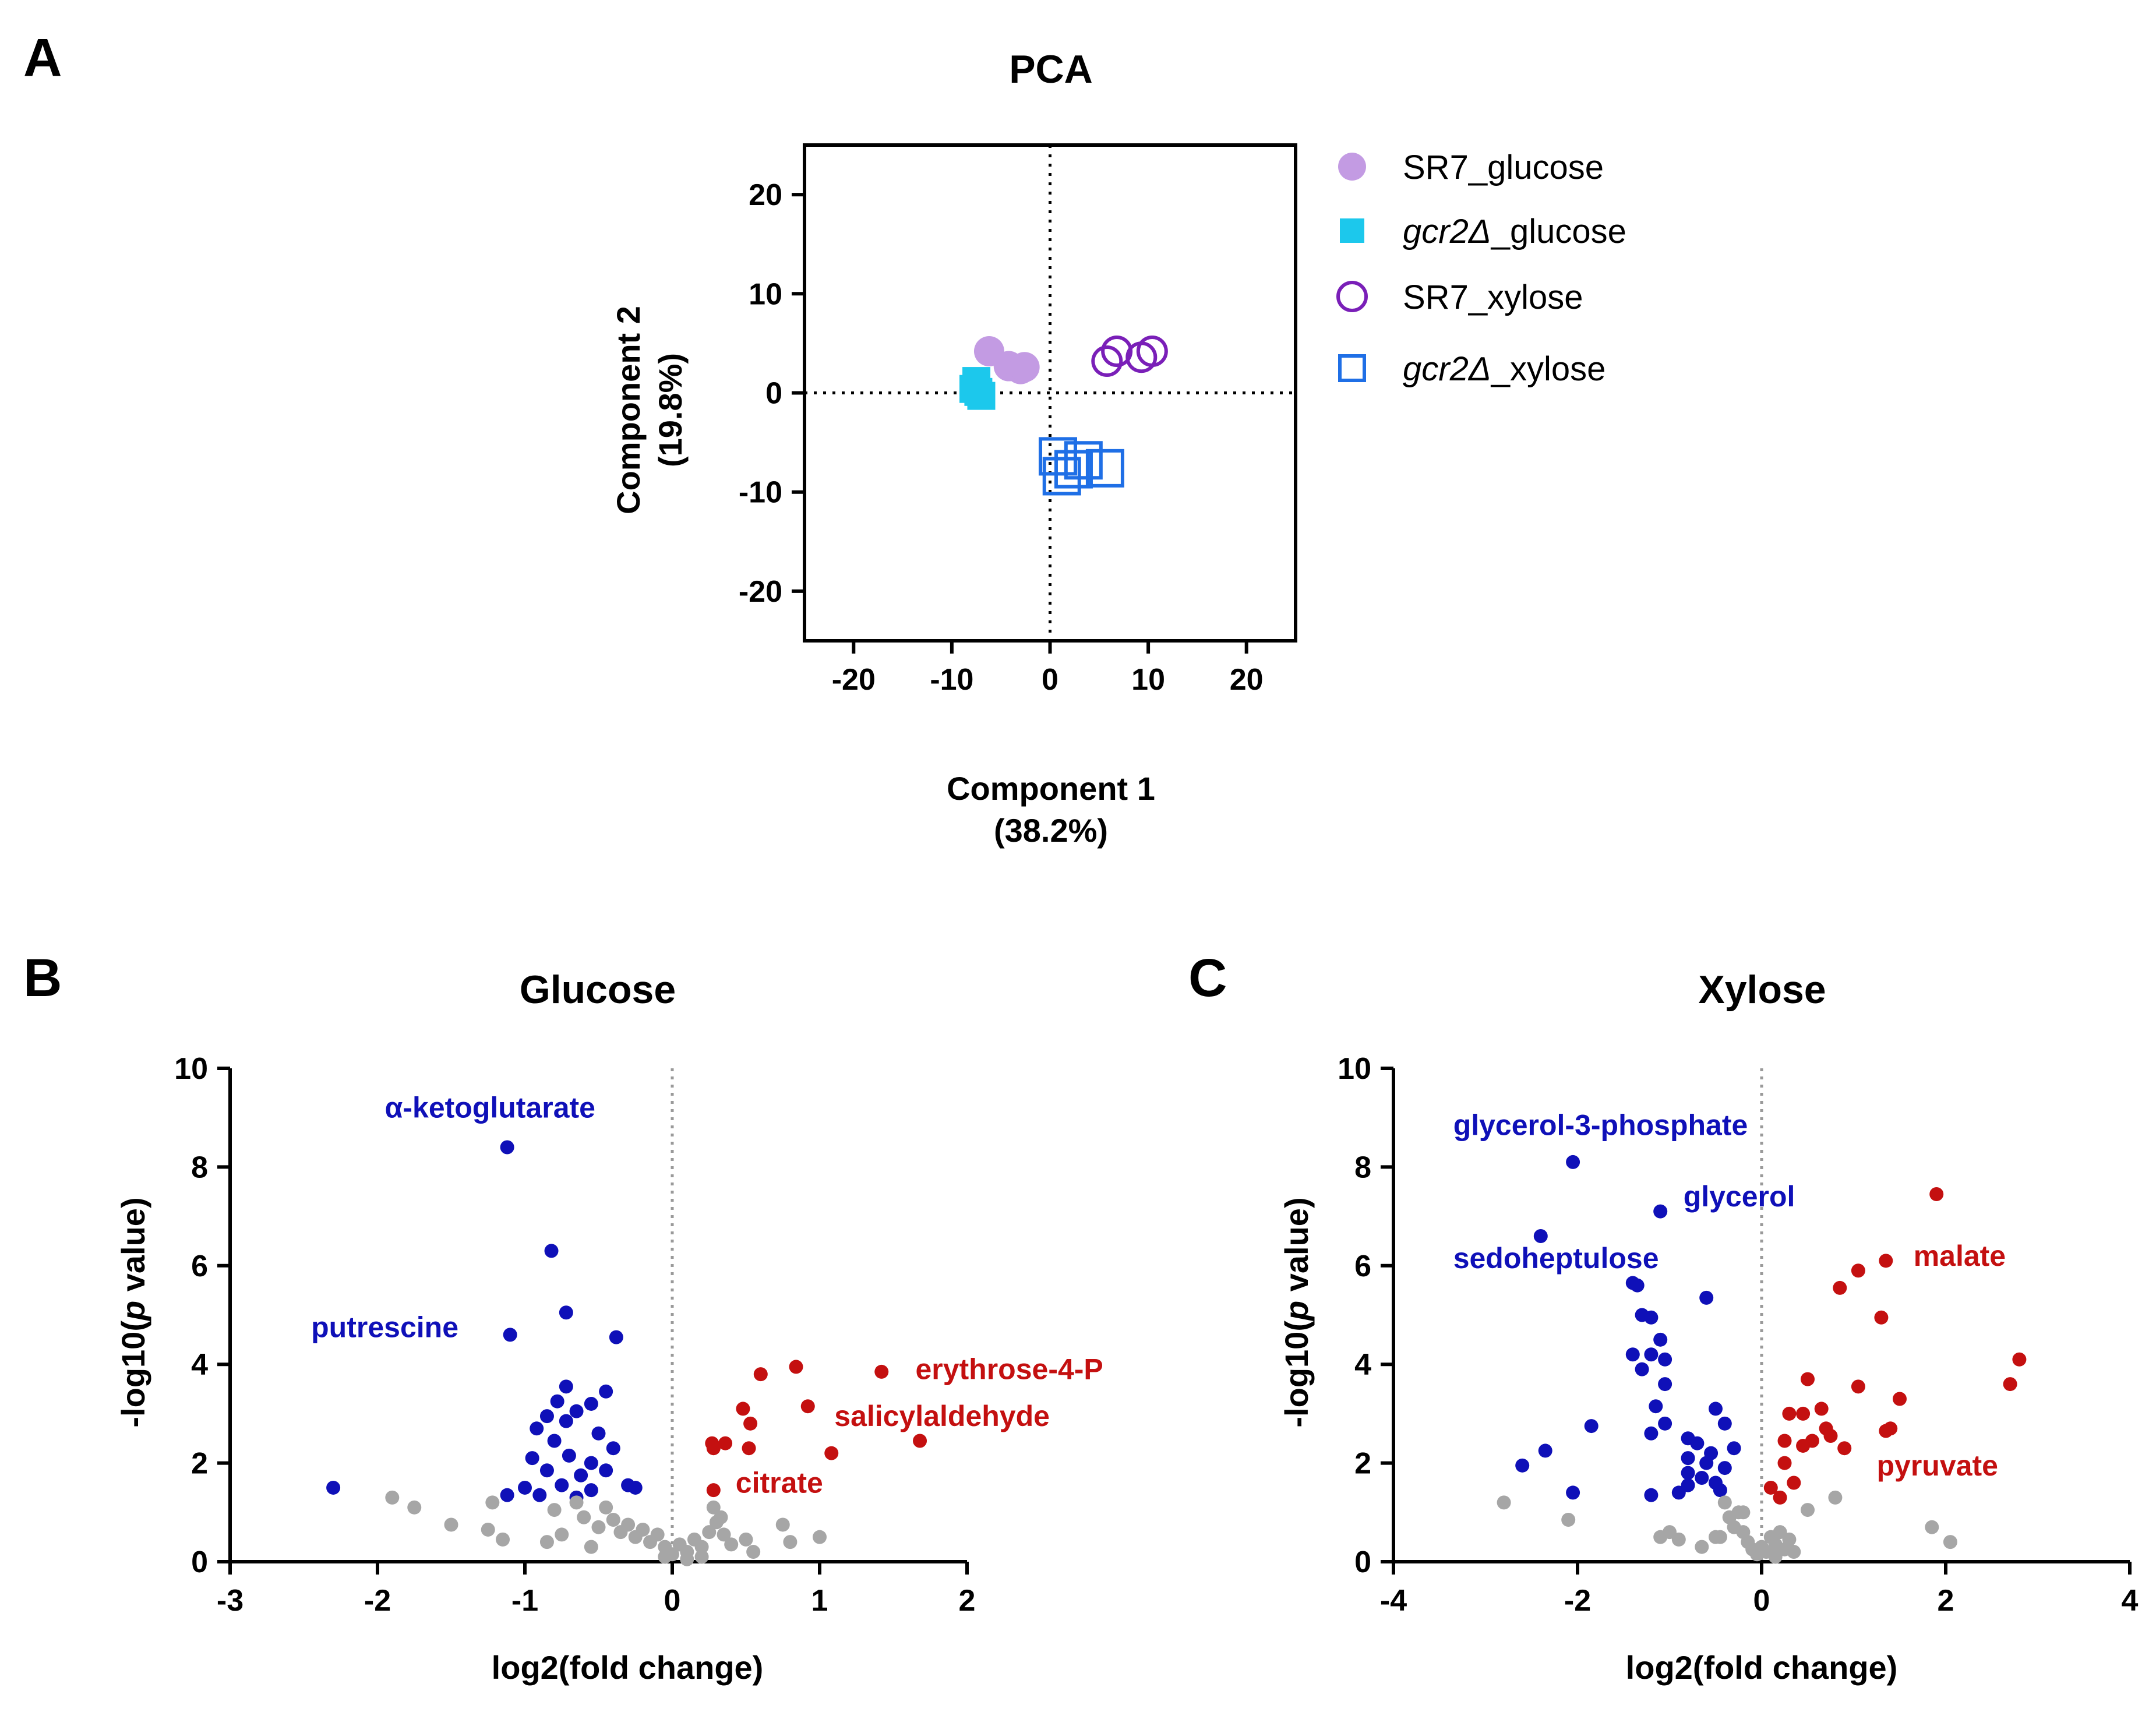 Image resolution: width=2156 pixels, height=1712 pixels. I want to click on pca-y-tick-label: 10, so click(766, 294).